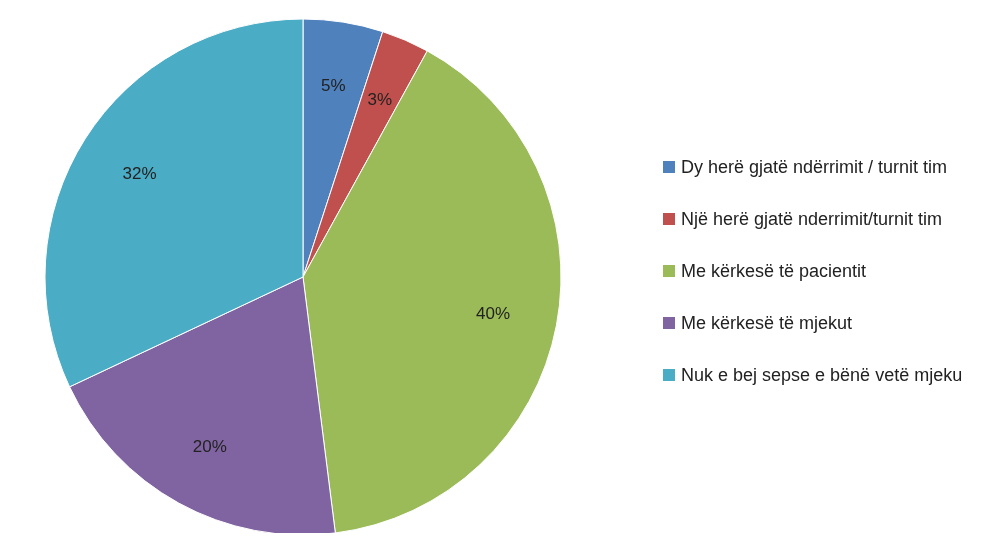 Image resolution: width=1008 pixels, height=539 pixels. I want to click on data-label: 20%, so click(209, 447).